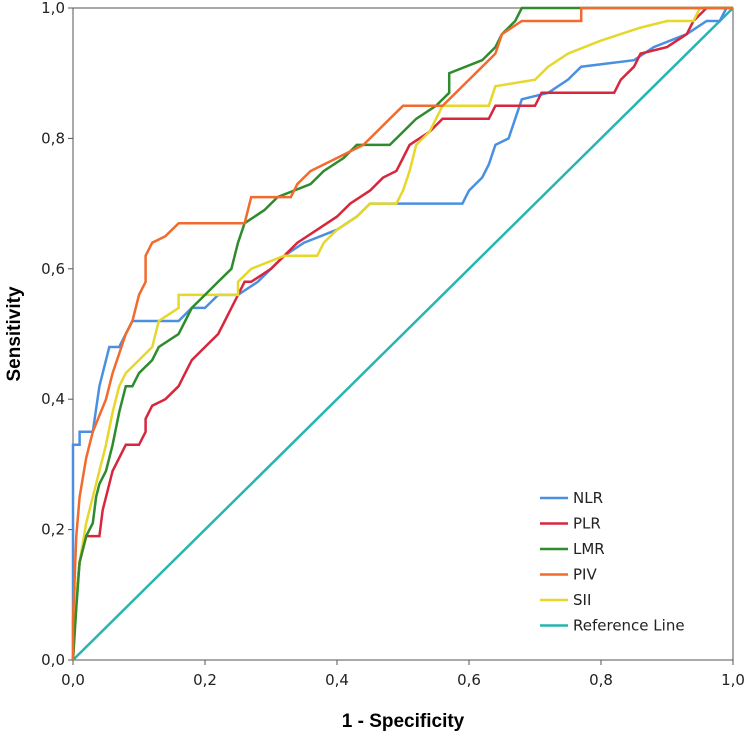  What do you see at coordinates (53, 269) in the screenshot?
I see `y-tick-label: 0,6` at bounding box center [53, 269].